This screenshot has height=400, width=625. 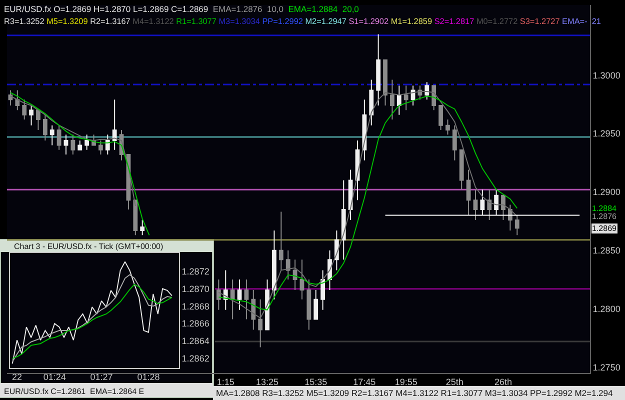 I want to click on y-tick-label: 1.2850, so click(x=606, y=250).